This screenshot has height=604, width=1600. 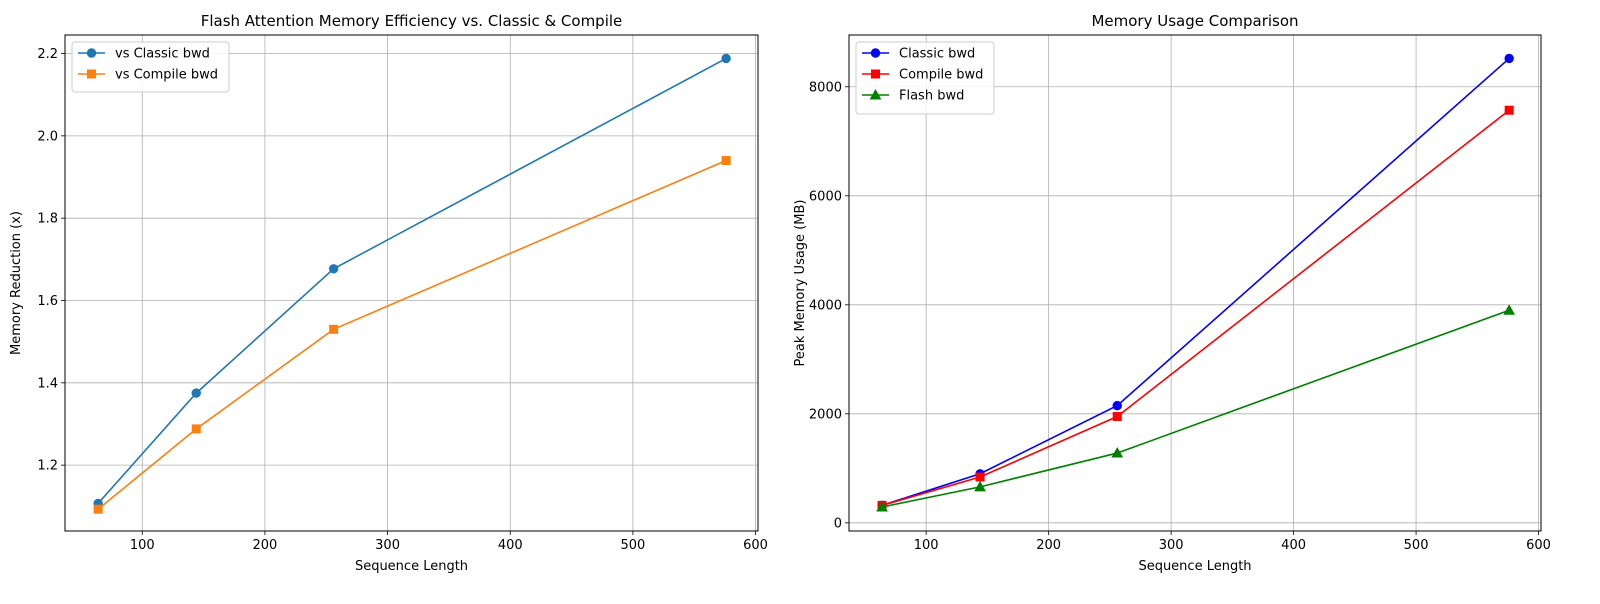 I want to click on y-tick-label: 1.4, so click(x=47, y=383).